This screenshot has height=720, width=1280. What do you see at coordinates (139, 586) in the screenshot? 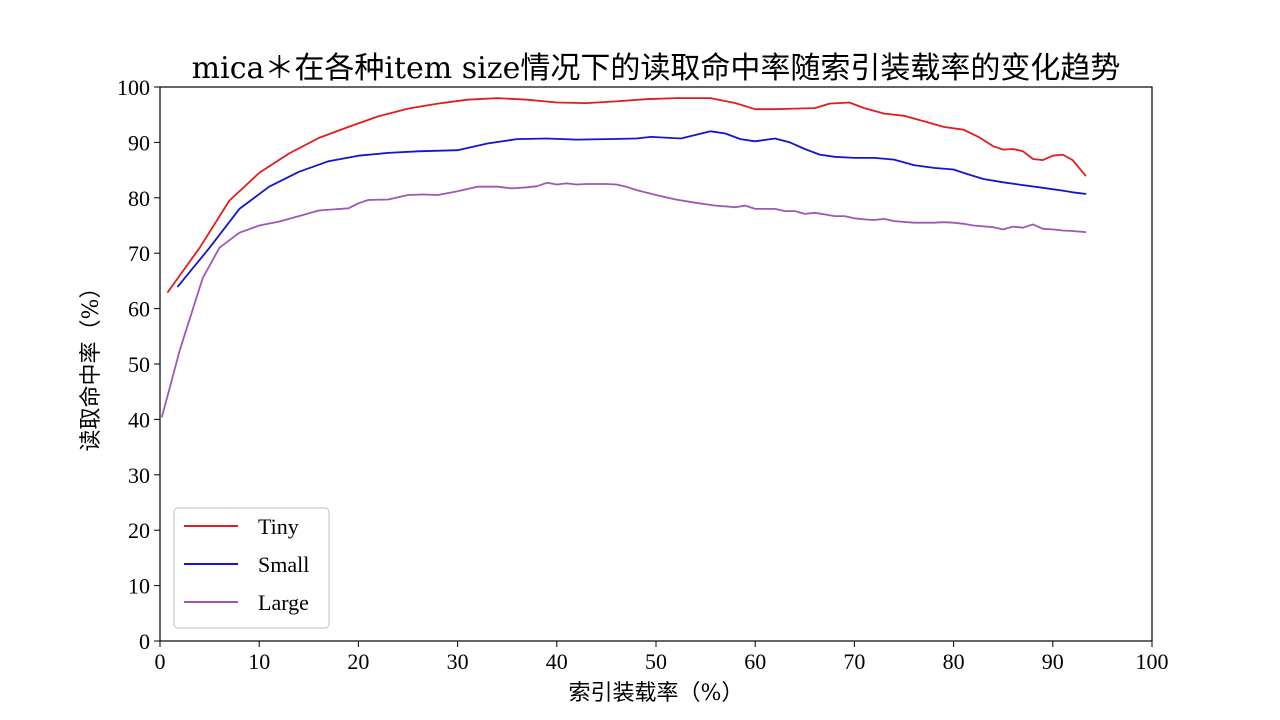
I see `y-tick-label: 10` at bounding box center [139, 586].